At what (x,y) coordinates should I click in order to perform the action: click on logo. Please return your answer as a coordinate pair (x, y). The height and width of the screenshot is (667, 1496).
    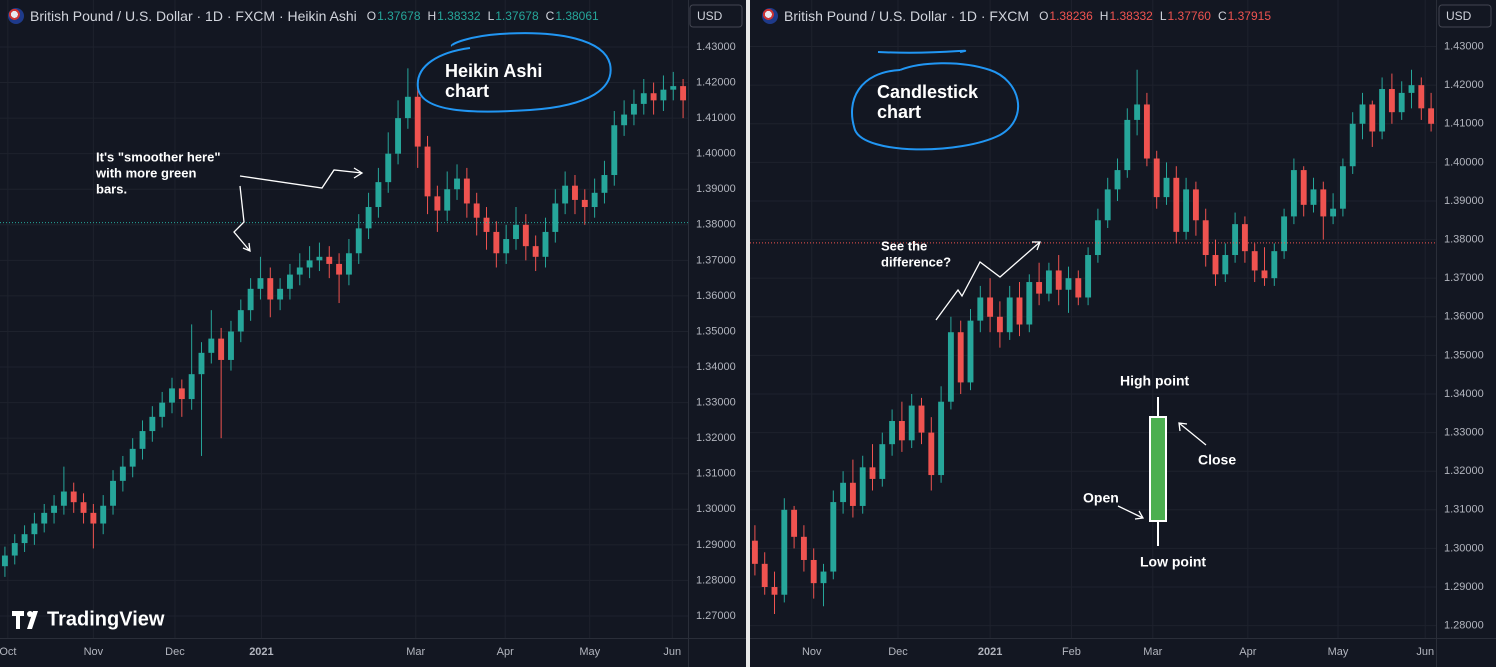
    Looking at the image, I should click on (30, 614).